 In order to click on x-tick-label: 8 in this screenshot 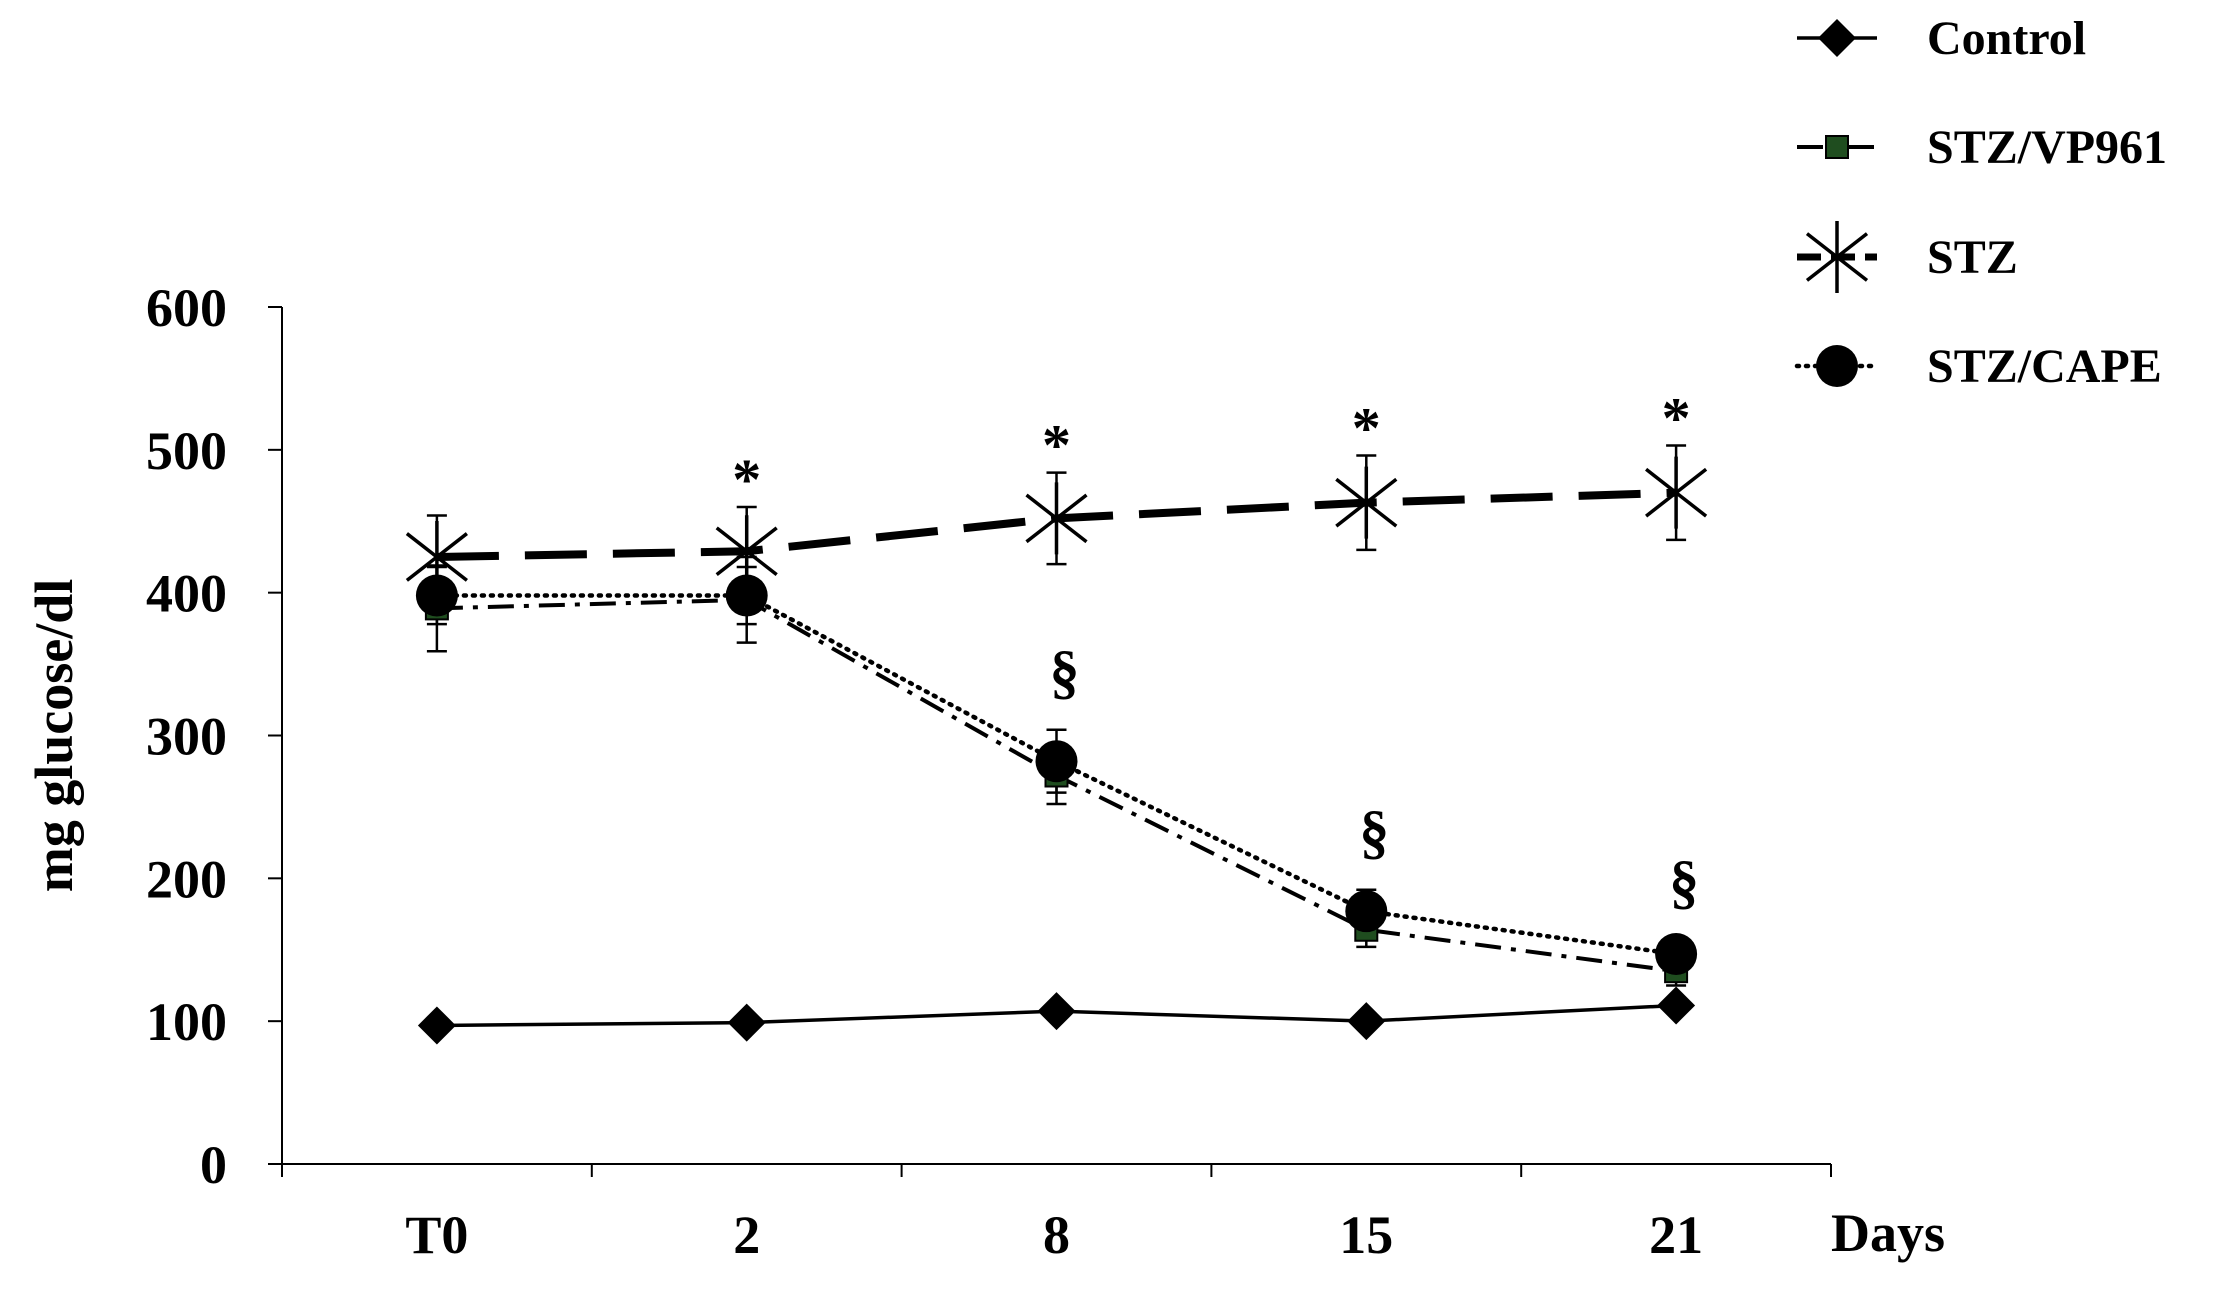, I will do `click(1056, 1235)`.